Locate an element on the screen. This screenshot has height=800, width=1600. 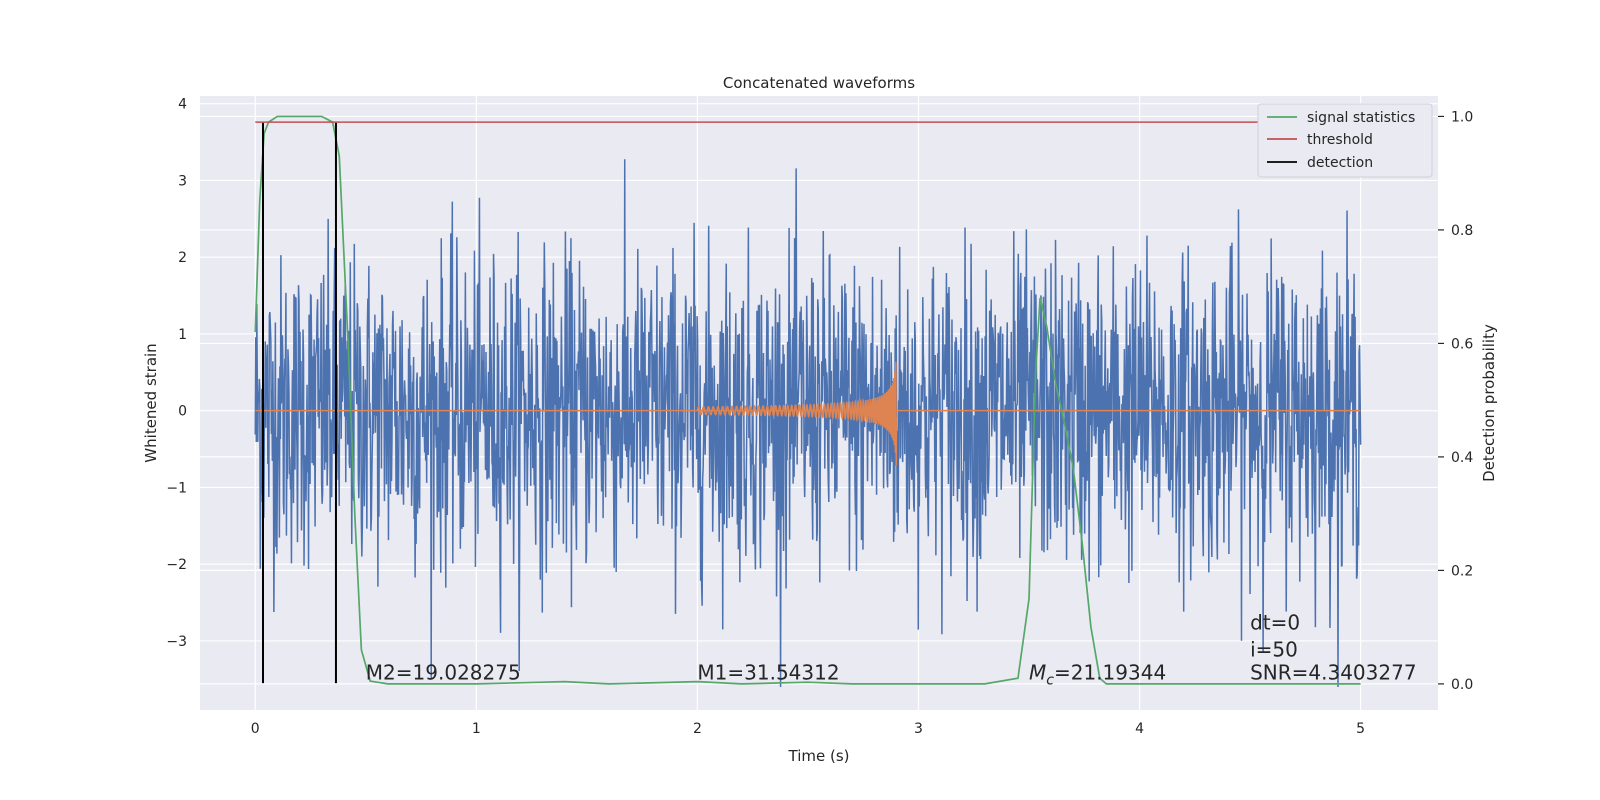
y-tick-label: 3 is located at coordinates (182, 181).